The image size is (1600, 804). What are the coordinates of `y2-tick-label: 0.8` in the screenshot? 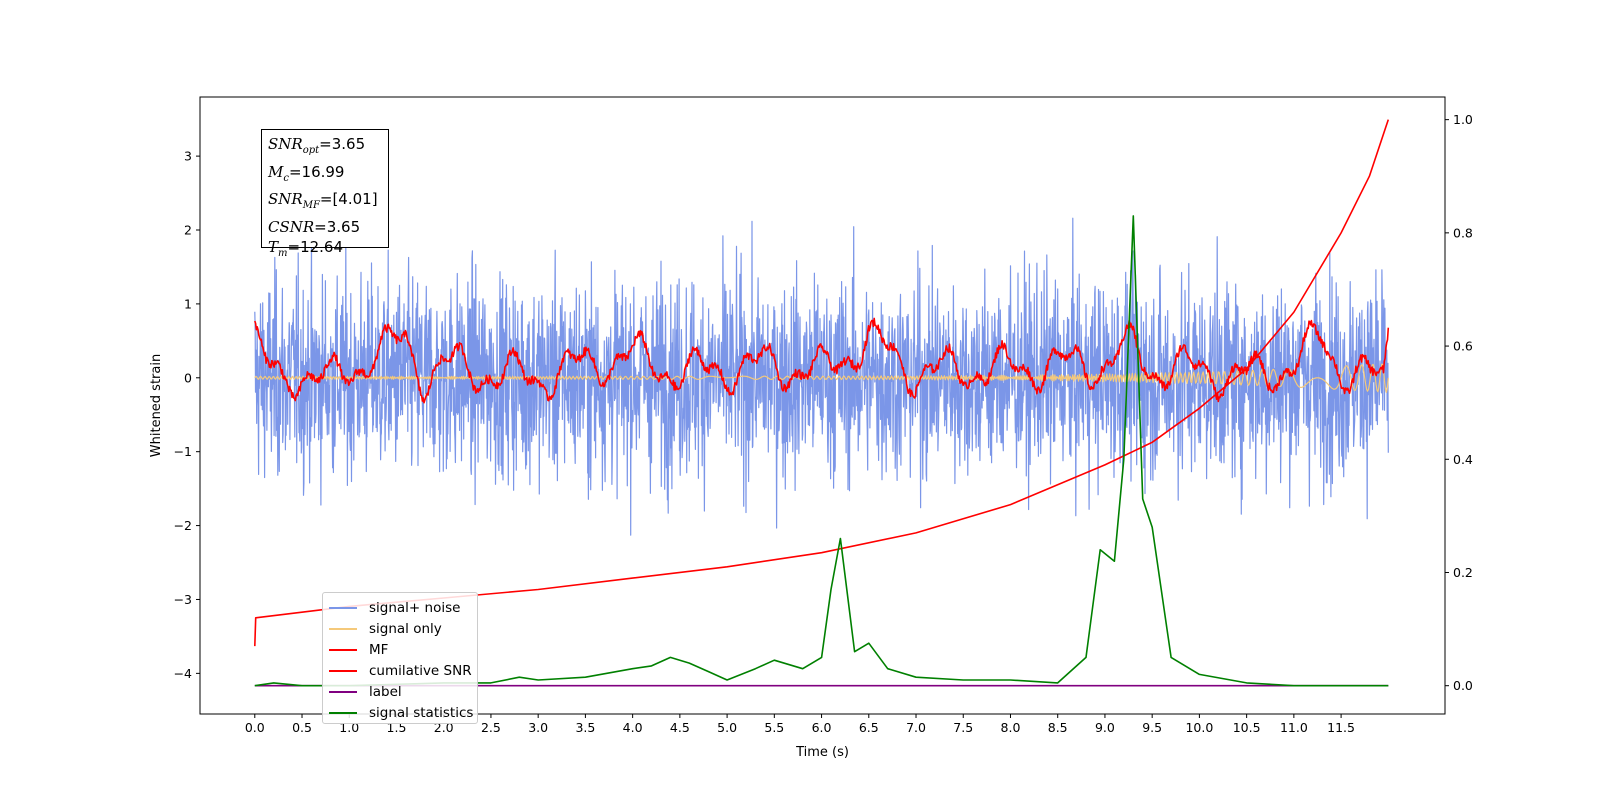 It's located at (1463, 232).